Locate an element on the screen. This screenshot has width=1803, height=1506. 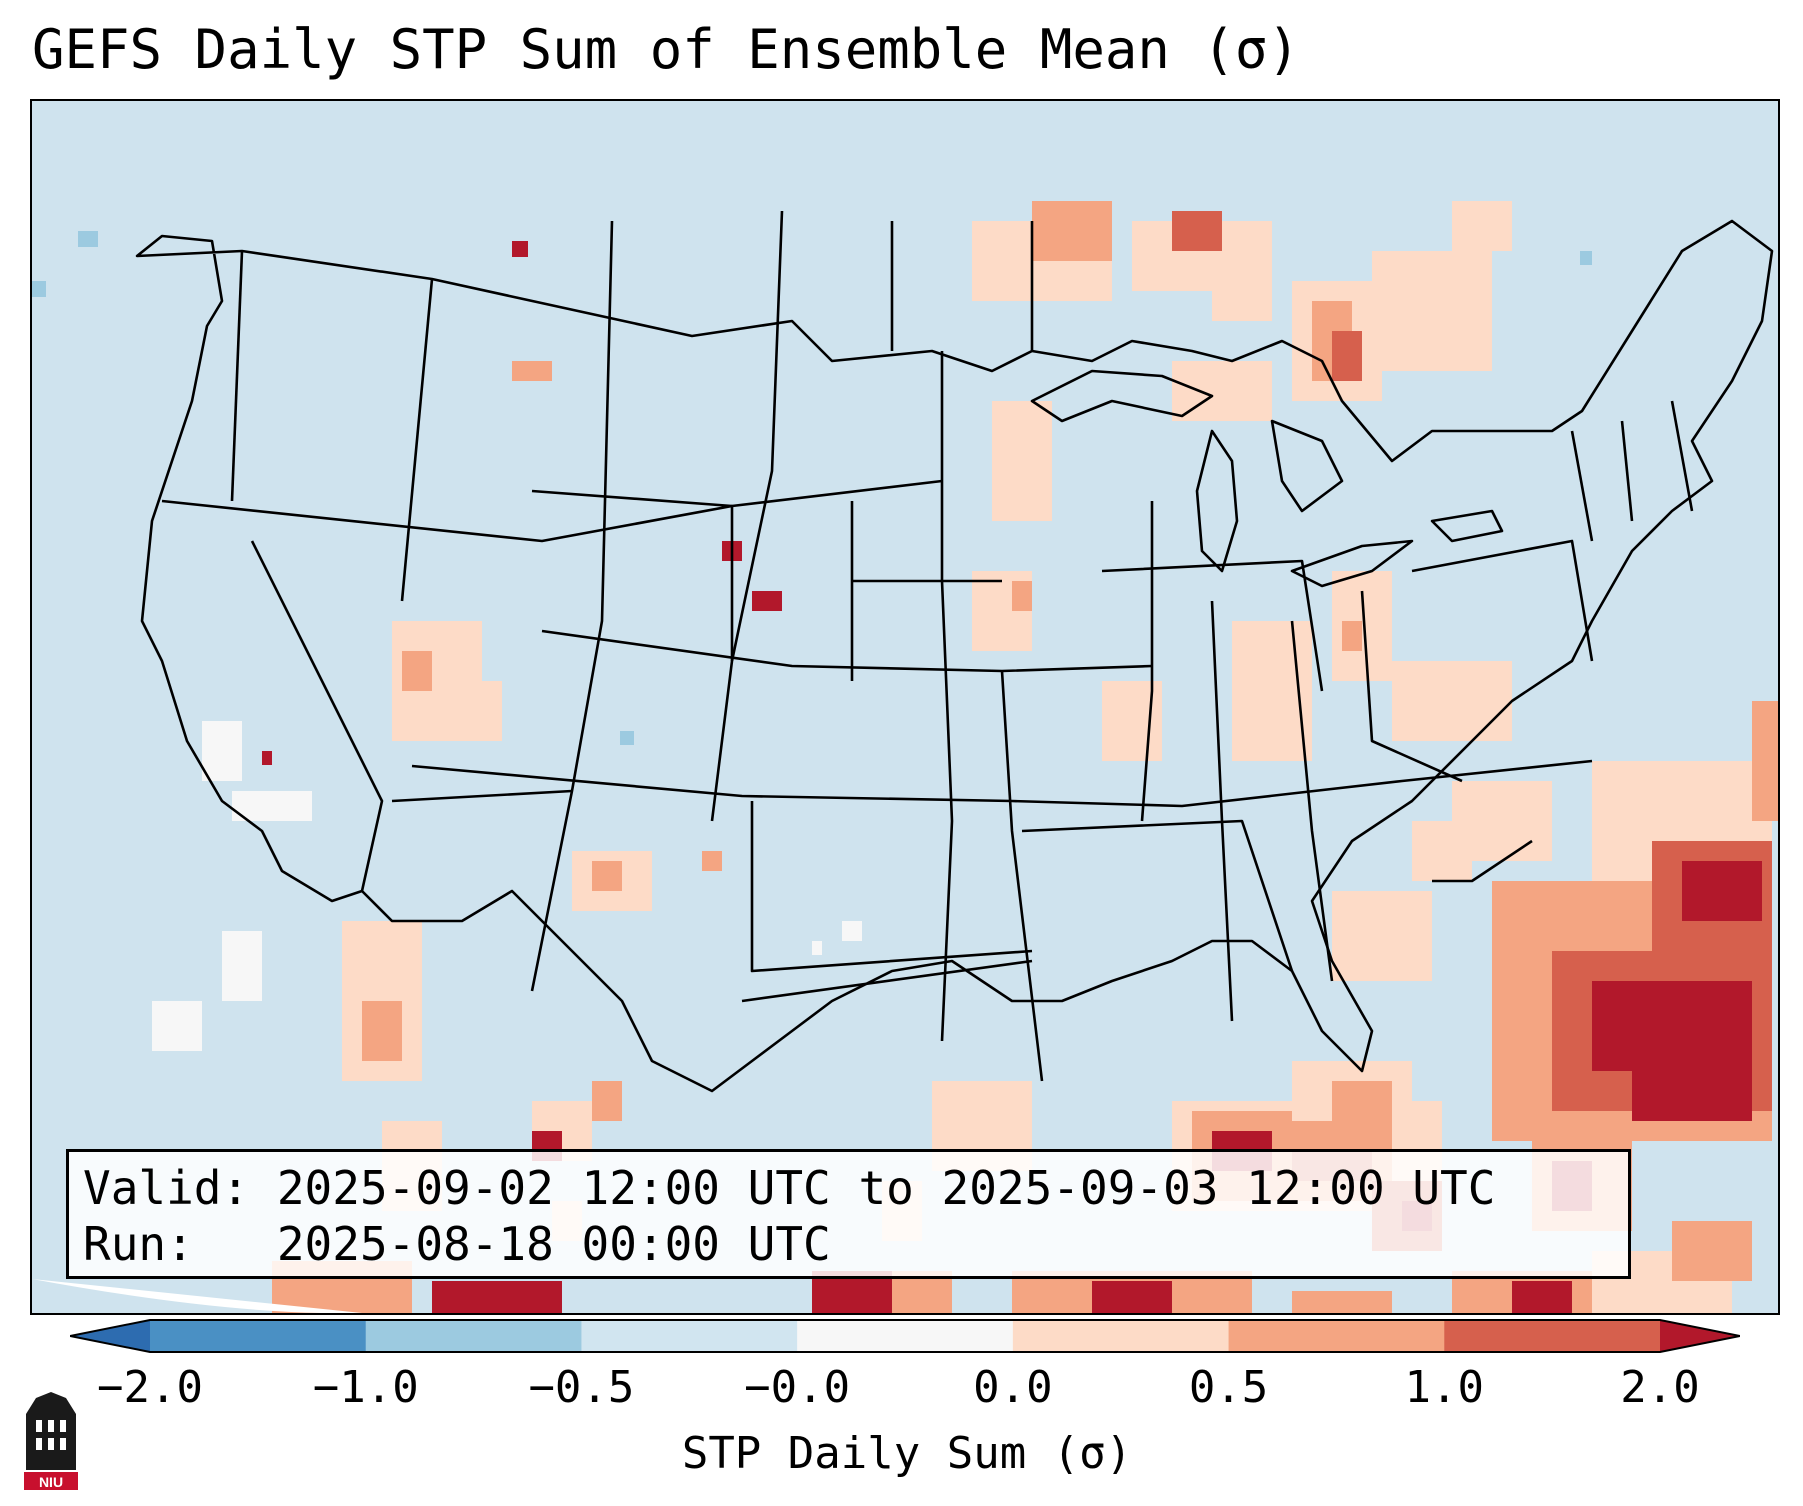
colorbar-outline is located at coordinates (905, 1336).